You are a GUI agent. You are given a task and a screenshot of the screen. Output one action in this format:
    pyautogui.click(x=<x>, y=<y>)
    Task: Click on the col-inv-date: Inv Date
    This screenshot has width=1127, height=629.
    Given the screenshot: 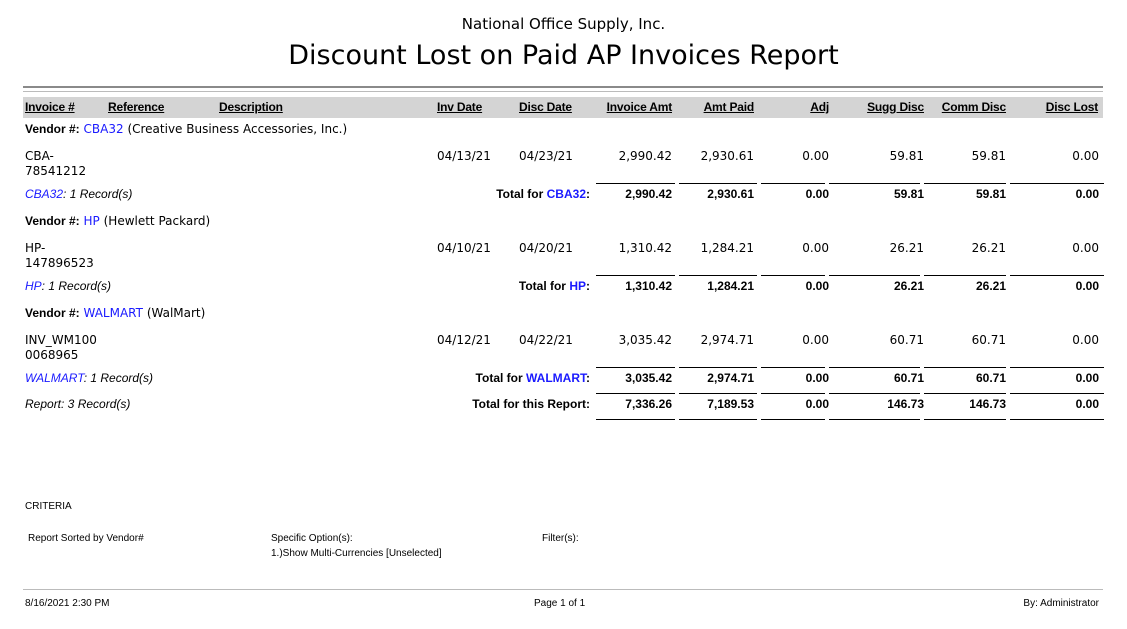 What is the action you would take?
    pyautogui.click(x=460, y=107)
    